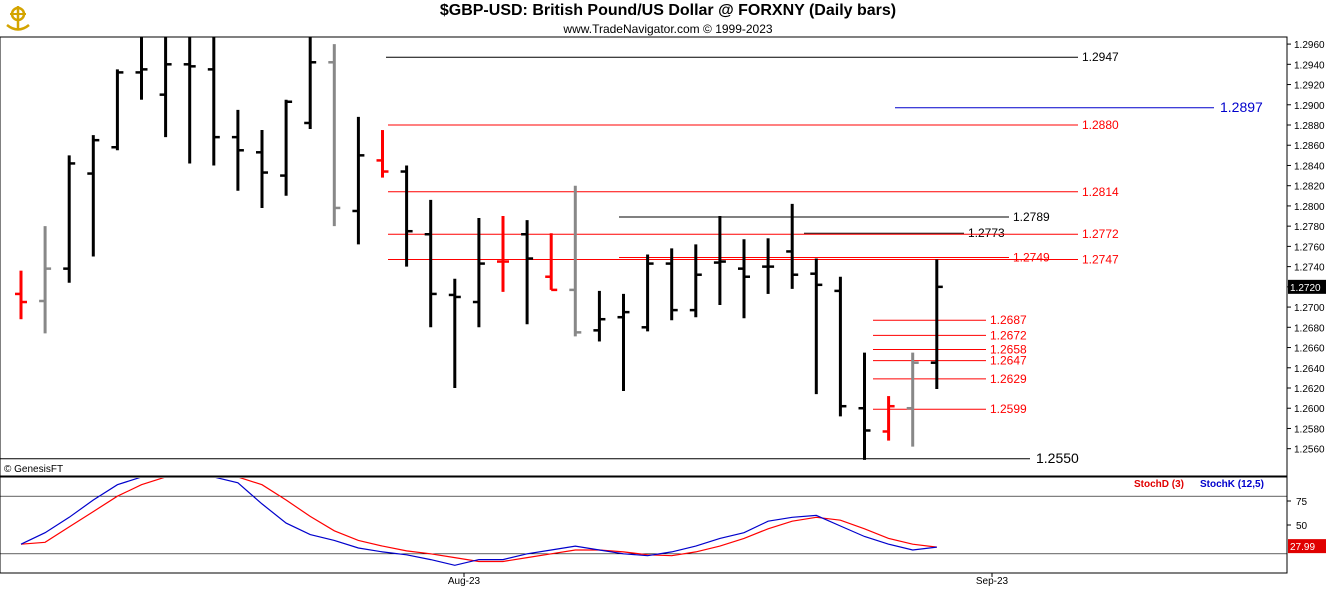 Image resolution: width=1336 pixels, height=591 pixels. I want to click on level-label: 1.2947, so click(1100, 57).